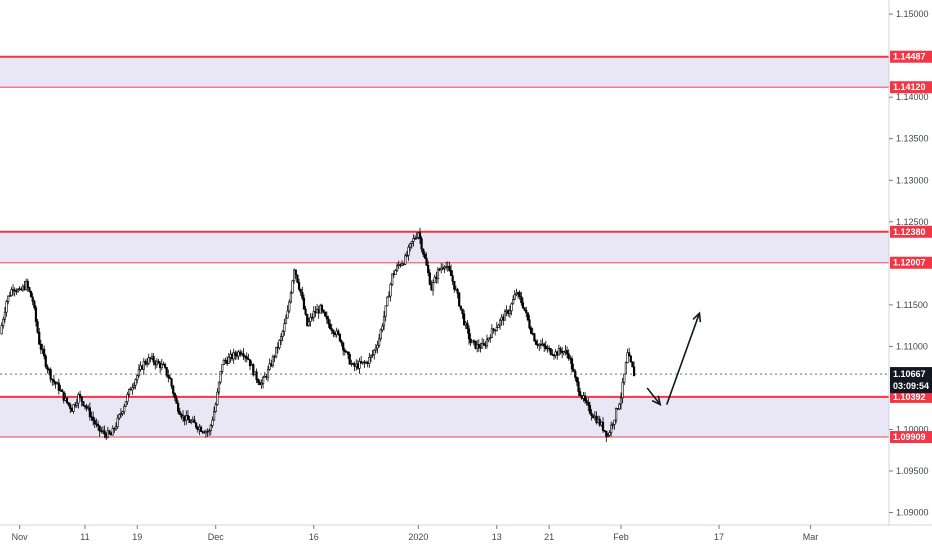  I want to click on y-tick-label: 1.12500, so click(912, 222).